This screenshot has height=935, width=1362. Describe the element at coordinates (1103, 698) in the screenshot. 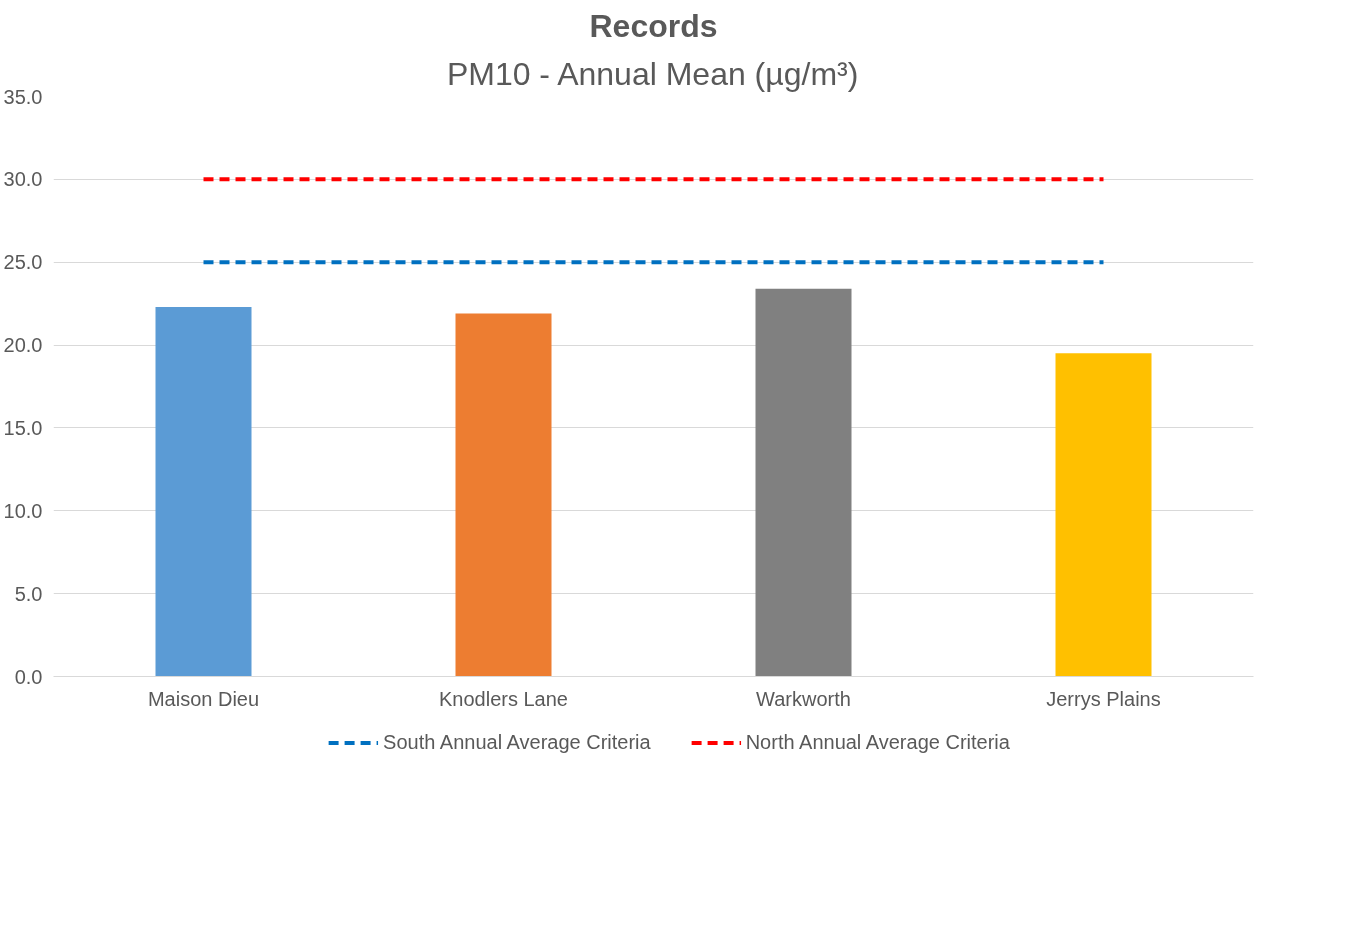

I see `x-tick-label: Jerrys Plains` at that location.